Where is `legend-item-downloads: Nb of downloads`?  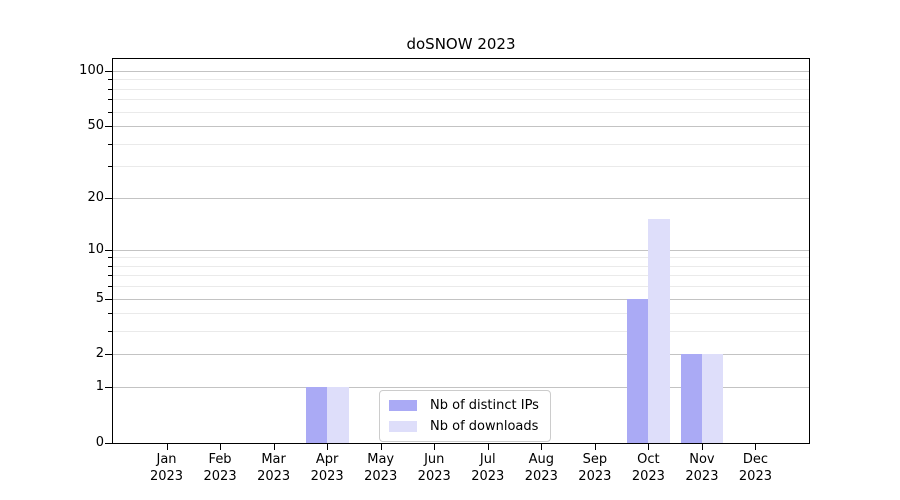 legend-item-downloads: Nb of downloads is located at coordinates (464, 426).